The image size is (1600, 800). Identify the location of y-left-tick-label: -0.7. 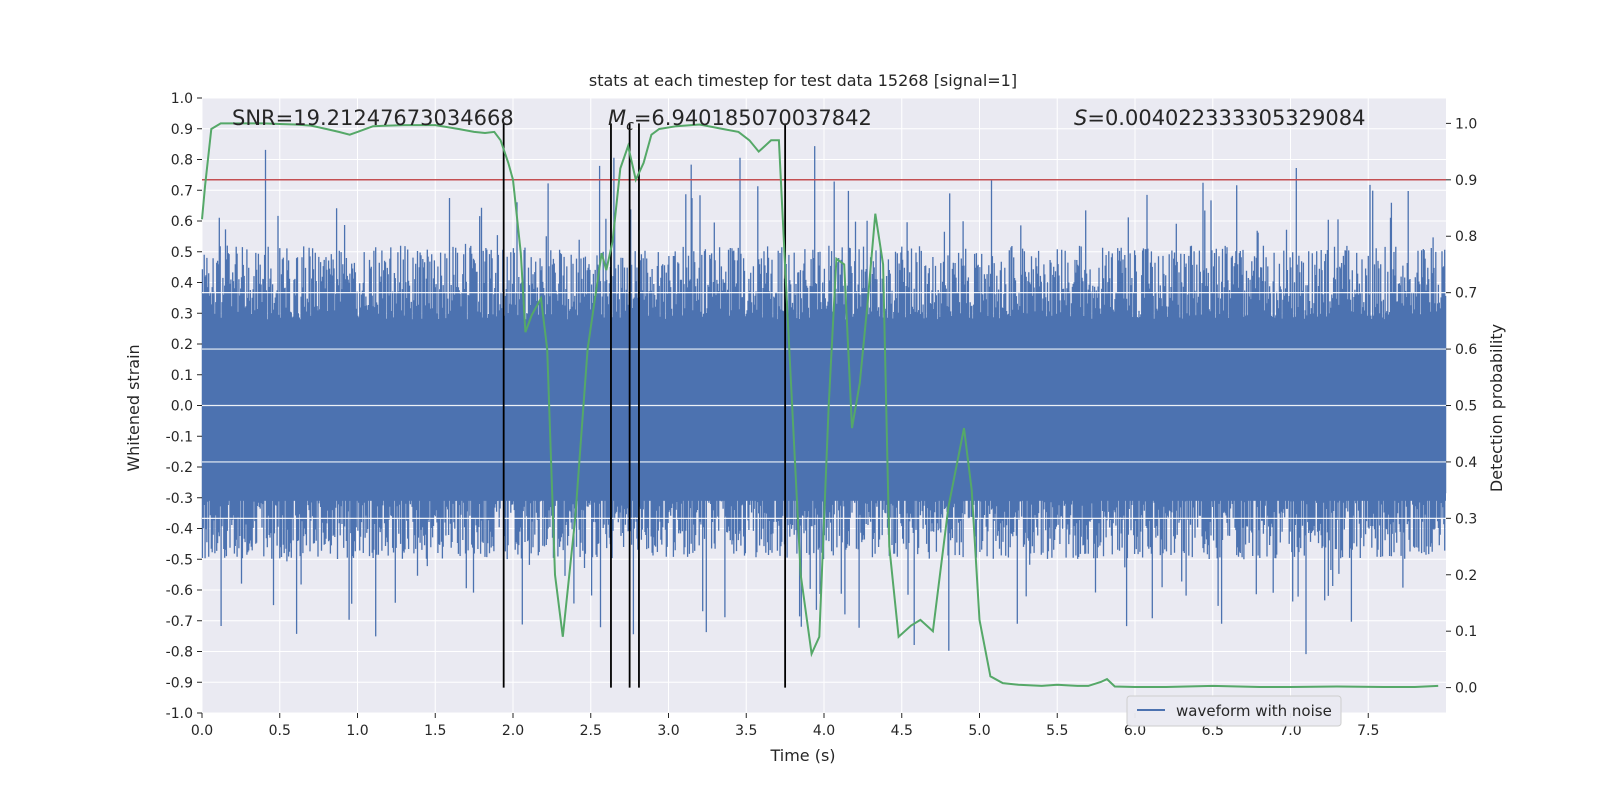
(179, 622).